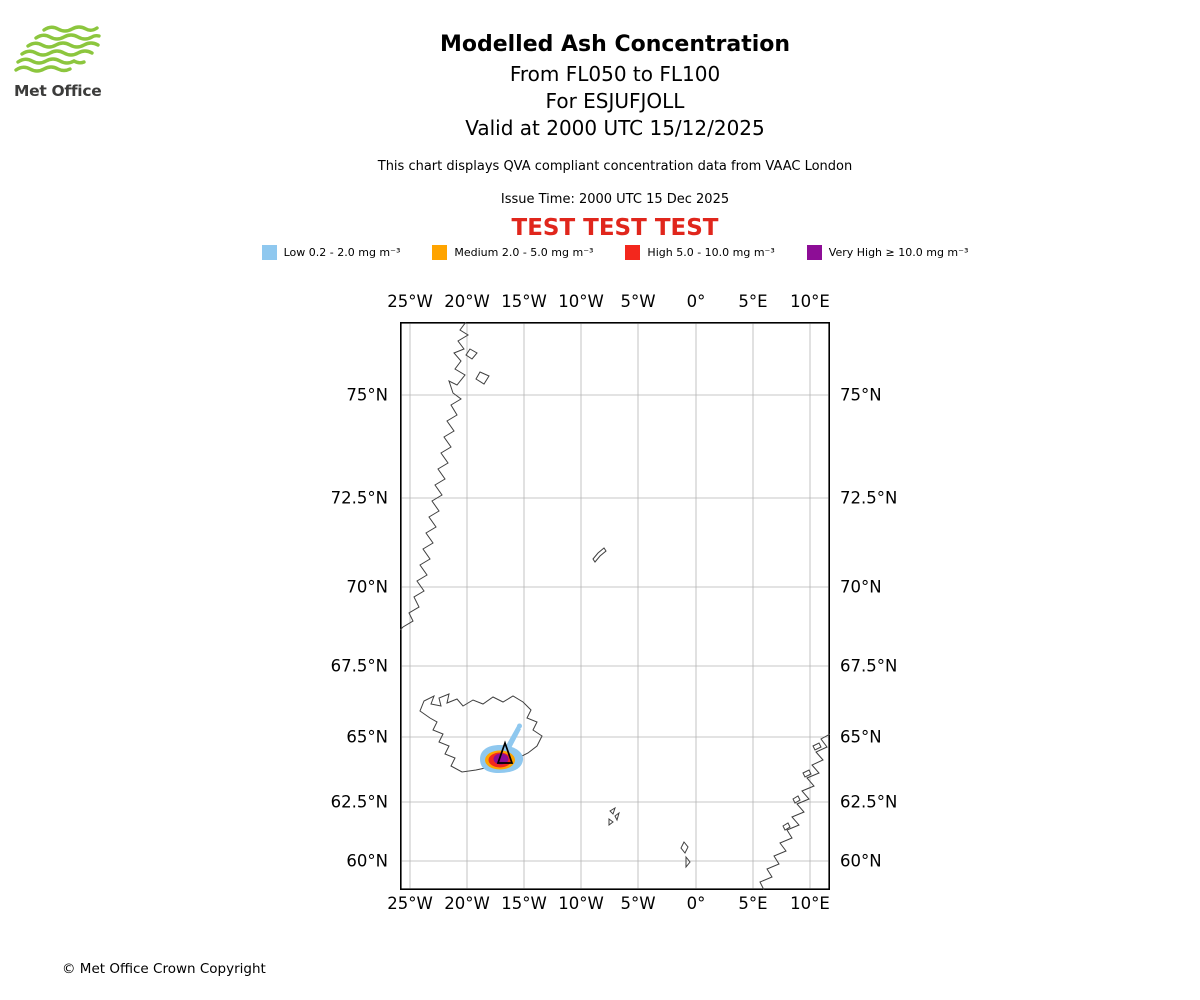  I want to click on lon-label-top-4: 5°W, so click(638, 301).